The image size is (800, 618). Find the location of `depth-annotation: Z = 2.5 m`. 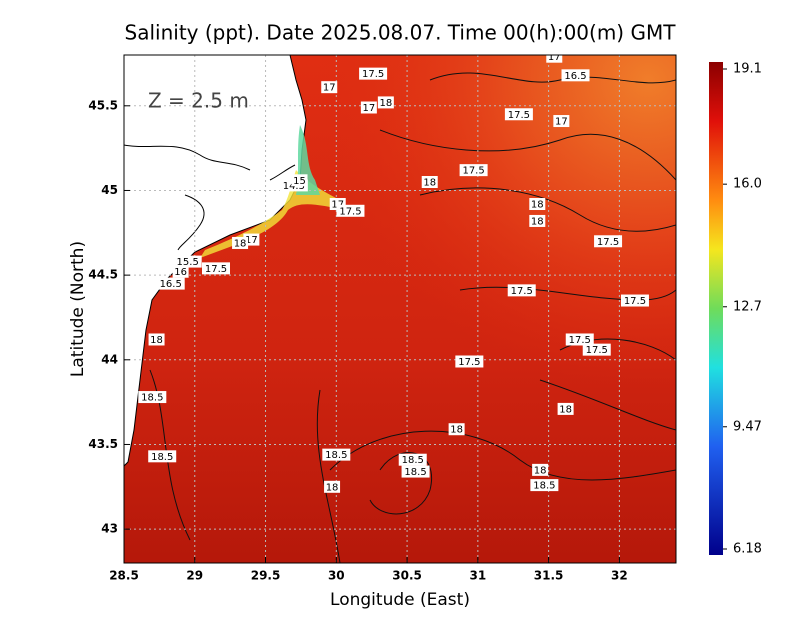

depth-annotation: Z = 2.5 m is located at coordinates (198, 101).